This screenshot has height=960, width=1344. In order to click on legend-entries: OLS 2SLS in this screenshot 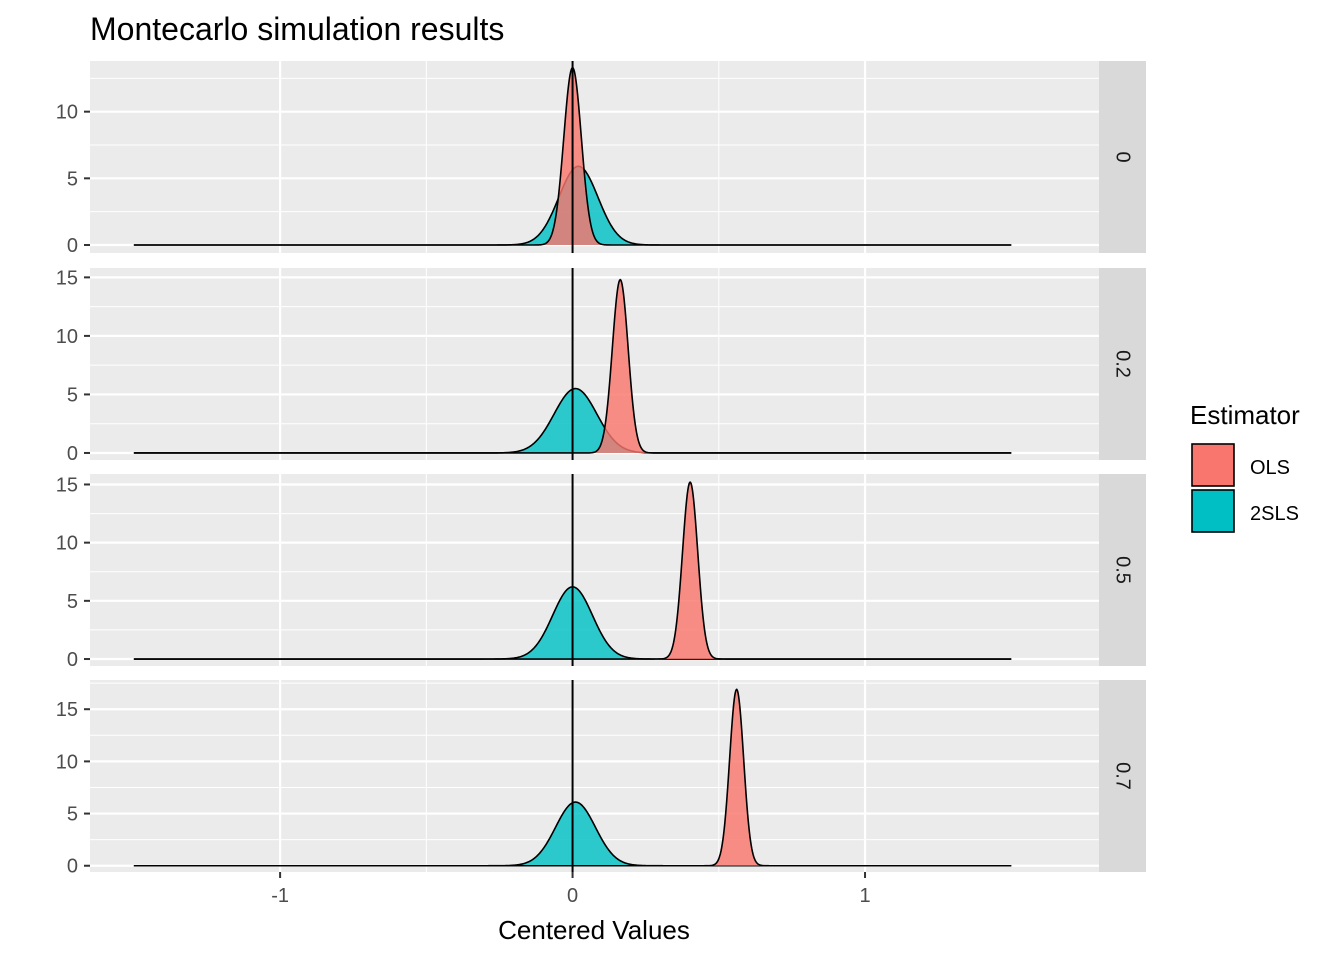, I will do `click(1245, 488)`.